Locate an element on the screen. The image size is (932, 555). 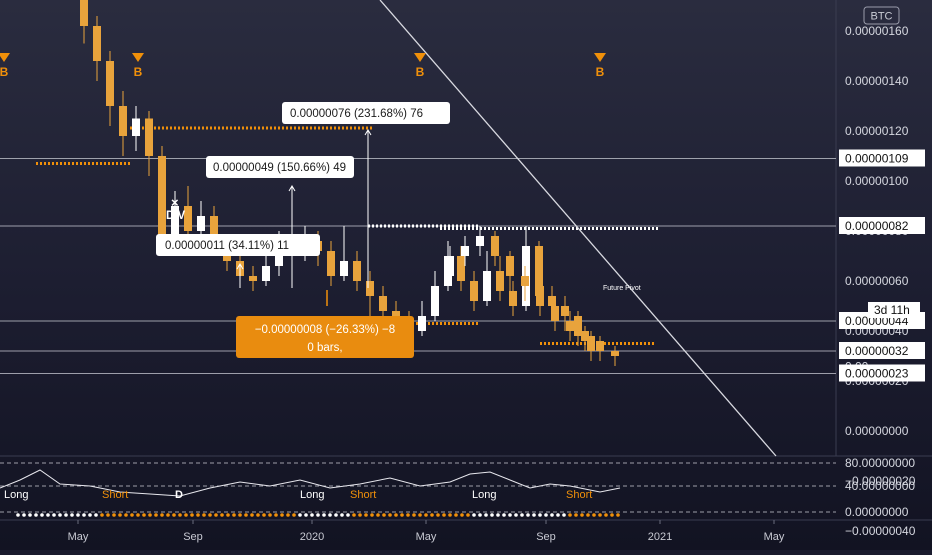
measure-callout-1-text: 0.00000076 (231.68%) 76 is located at coordinates (356, 114).